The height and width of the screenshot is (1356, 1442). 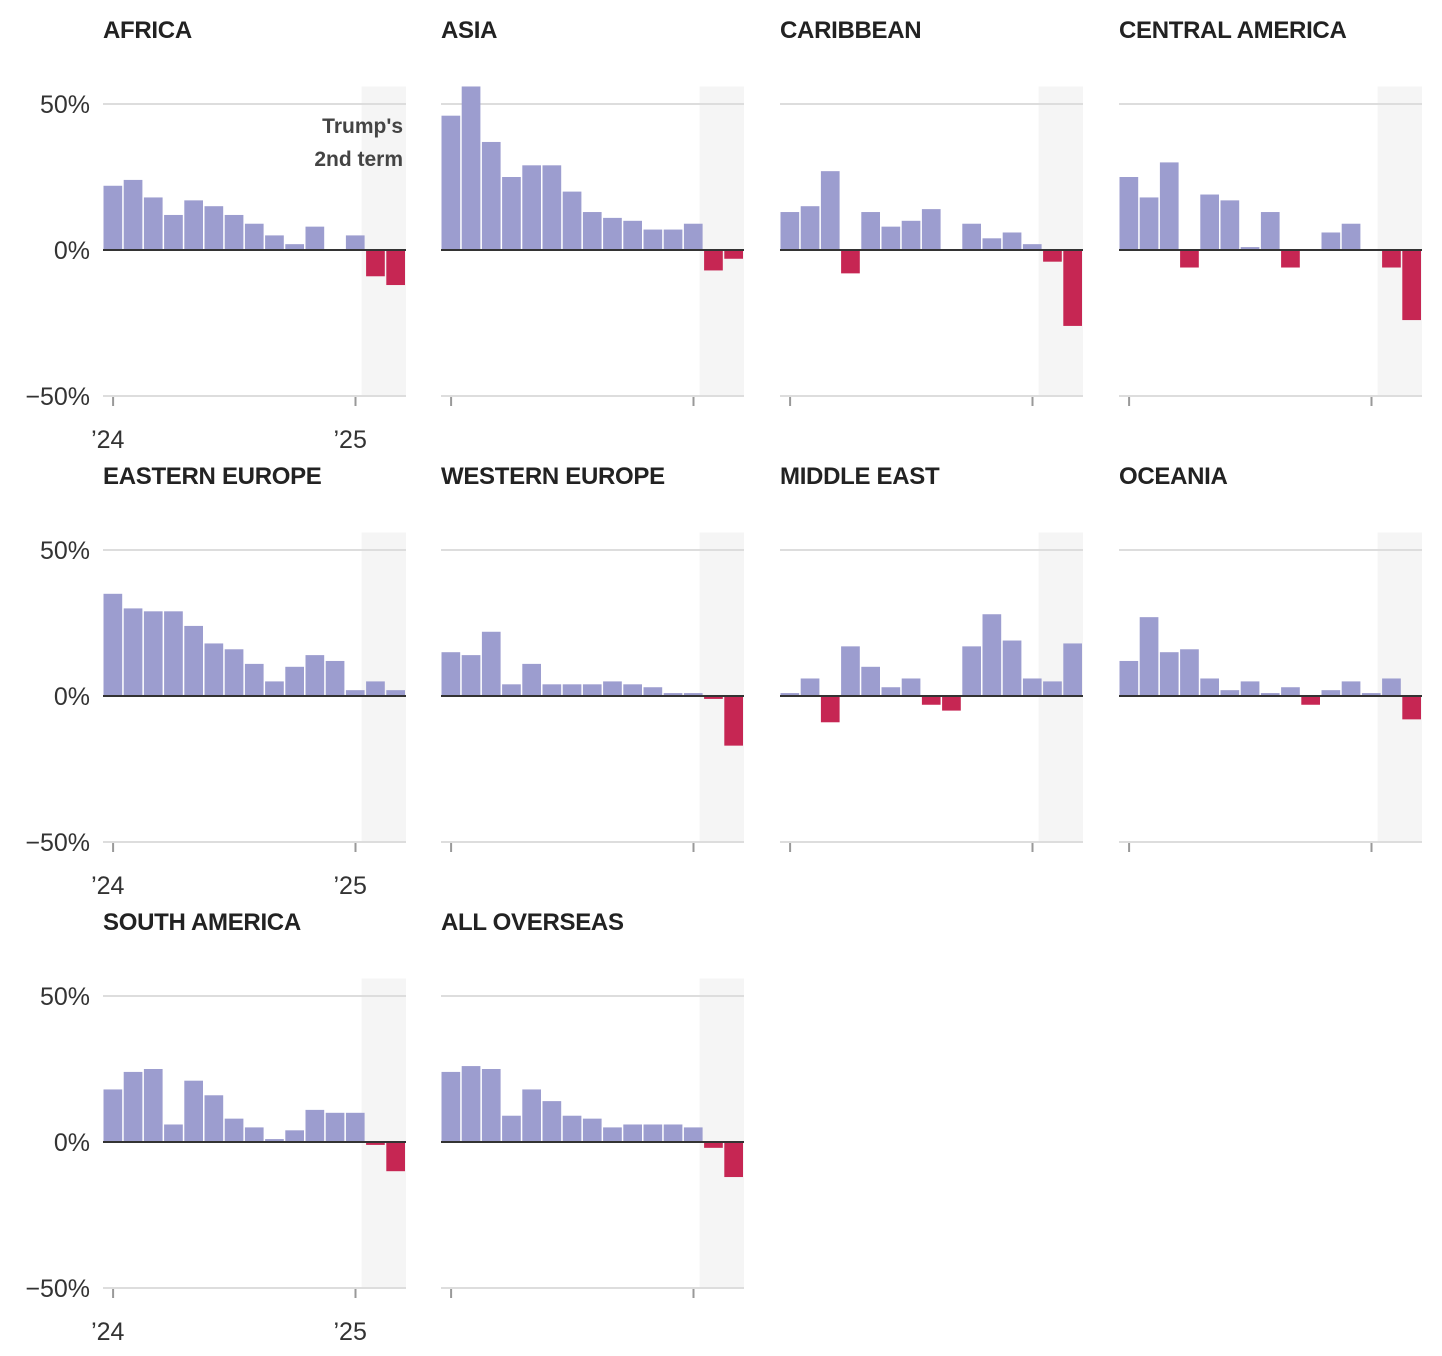 What do you see at coordinates (362, 126) in the screenshot?
I see `annotation-trumps-2nd-term: Trump's` at bounding box center [362, 126].